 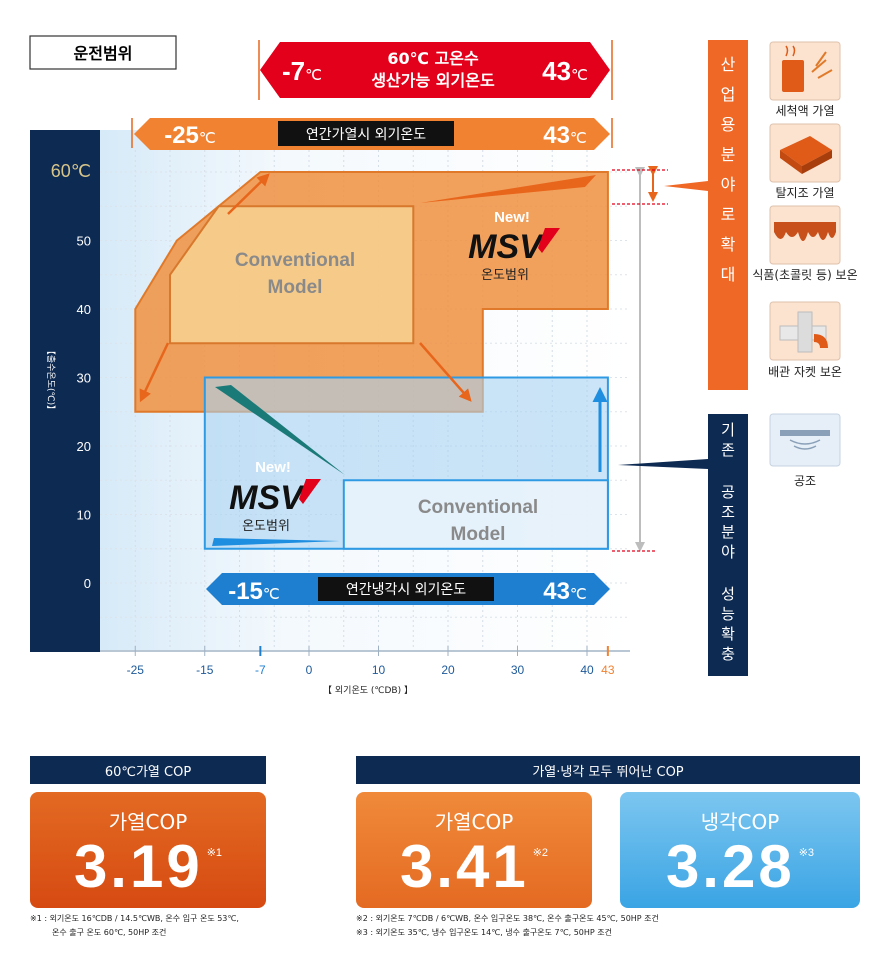 What do you see at coordinates (84, 309) in the screenshot?
I see `y-tick-label: 40` at bounding box center [84, 309].